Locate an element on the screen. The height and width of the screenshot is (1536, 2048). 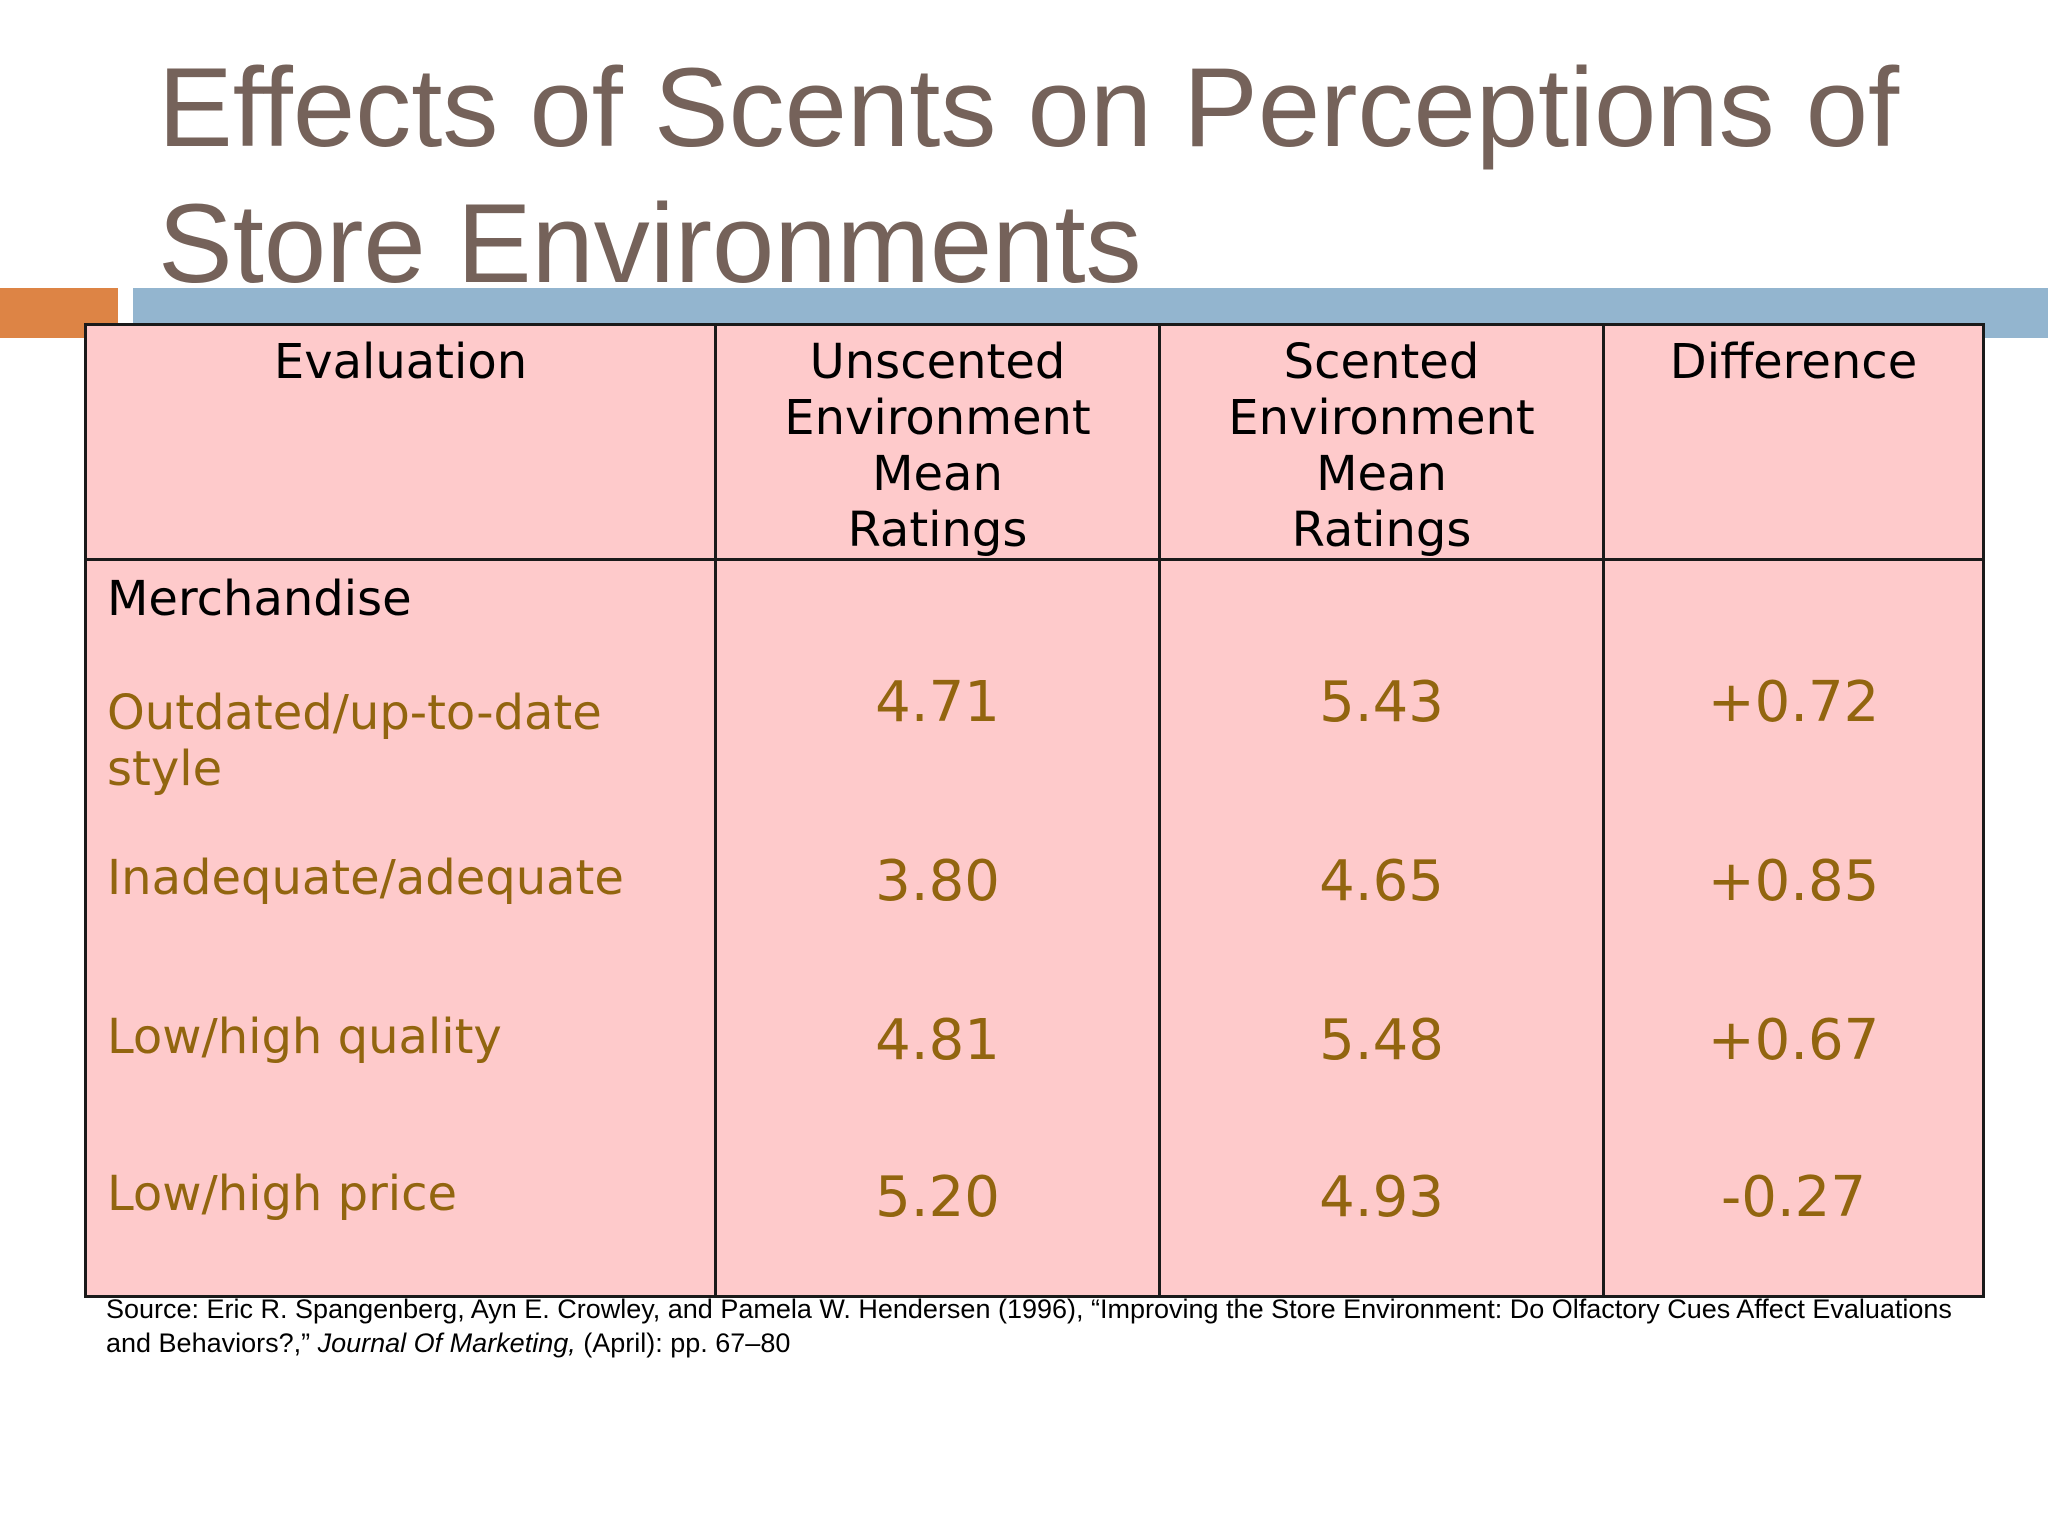
header-scented-text: Scented Environment Mean Ratings is located at coordinates (1381, 446).